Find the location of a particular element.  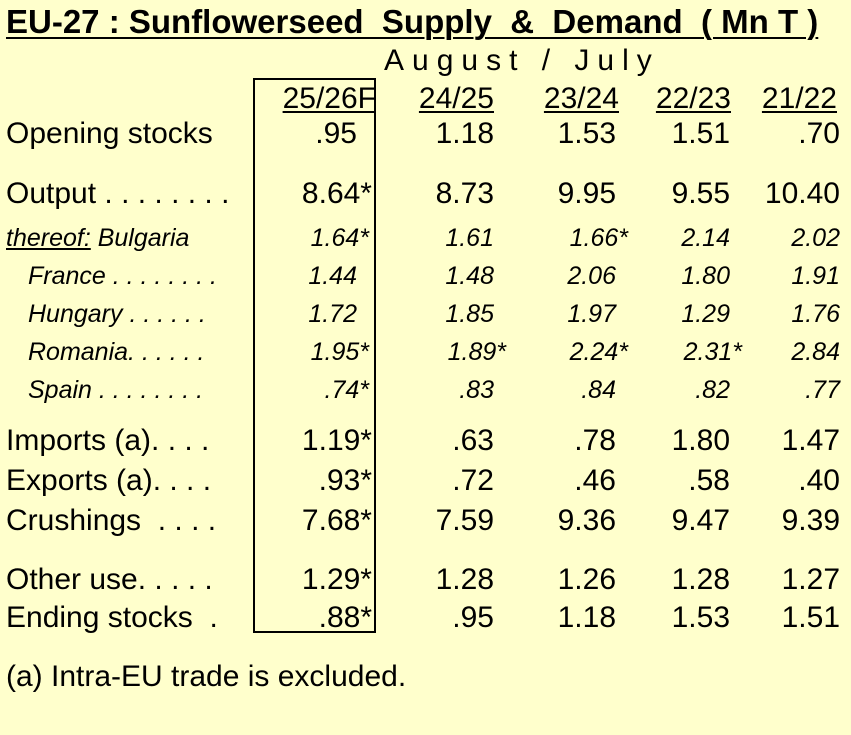

table-cell: 1.29 is located at coordinates (705, 314).